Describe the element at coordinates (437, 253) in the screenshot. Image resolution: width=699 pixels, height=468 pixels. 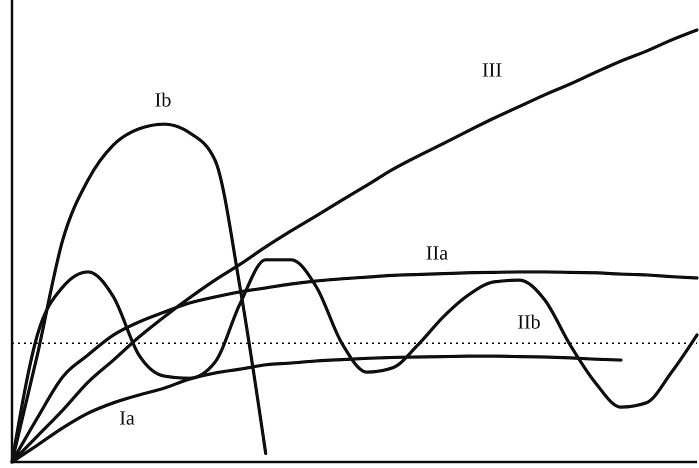
I see `series-label: IIa` at that location.